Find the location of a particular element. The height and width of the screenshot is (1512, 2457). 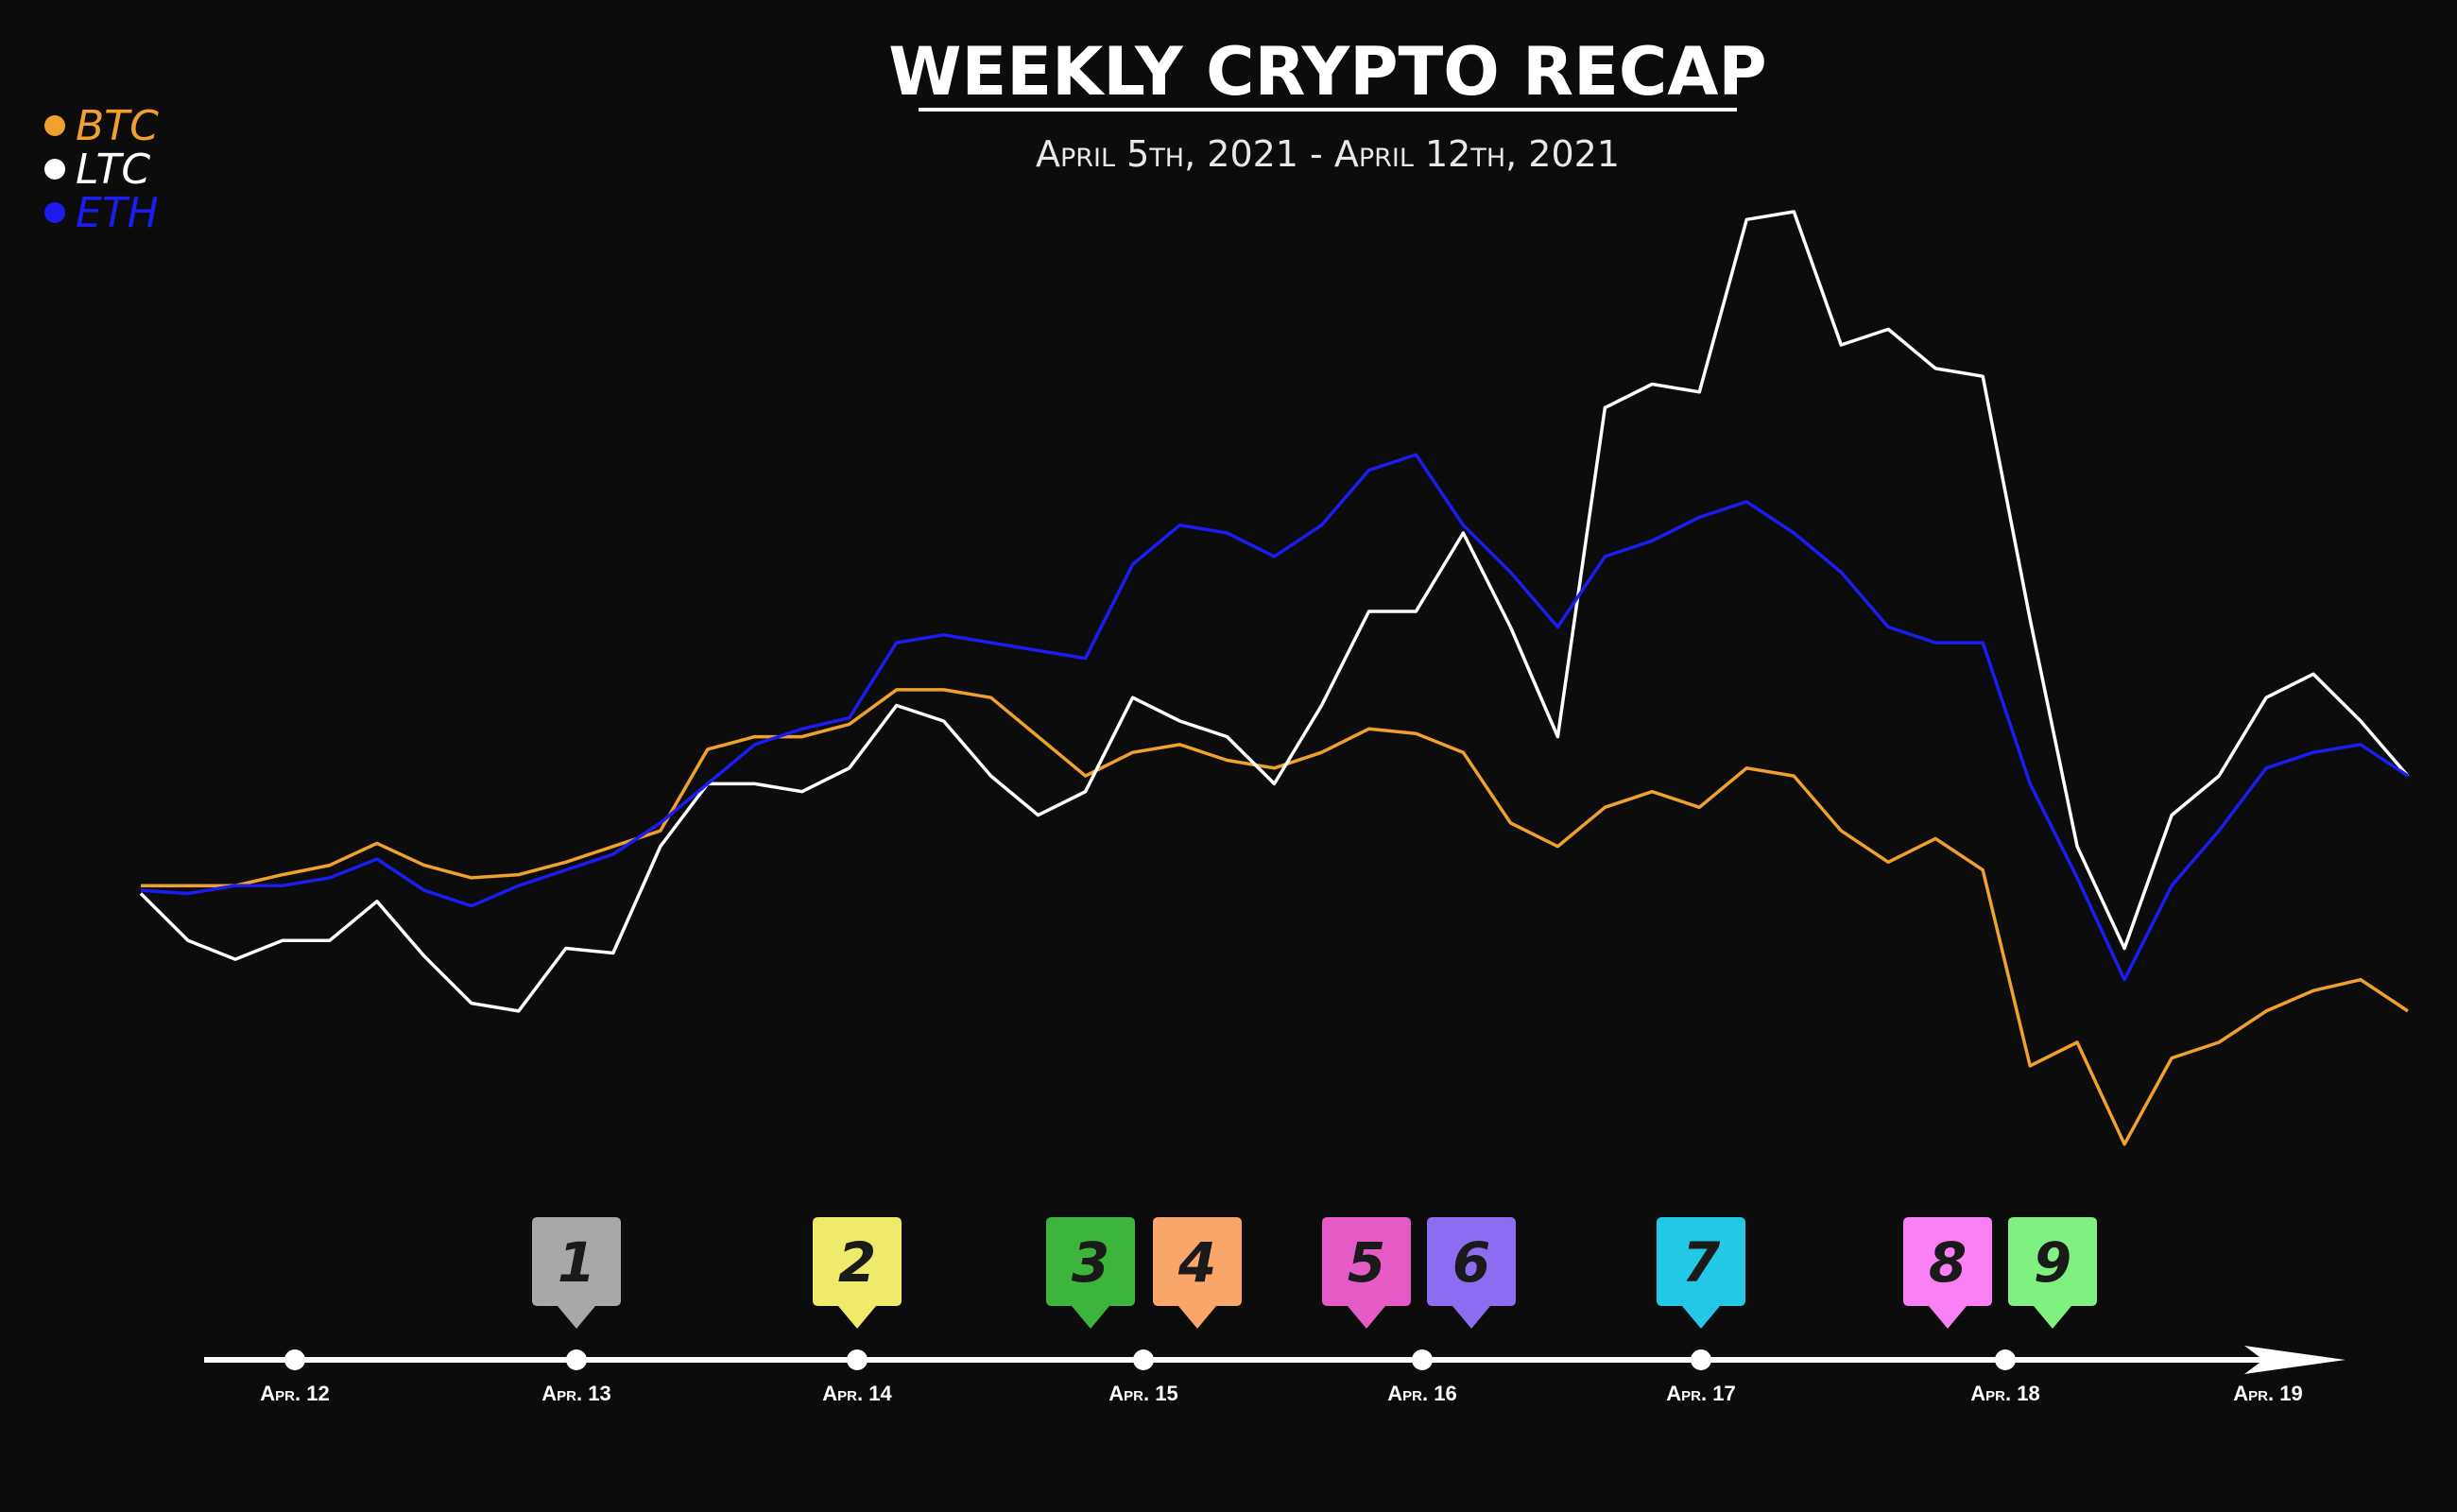

date-label: Apr. 14 is located at coordinates (857, 1393).